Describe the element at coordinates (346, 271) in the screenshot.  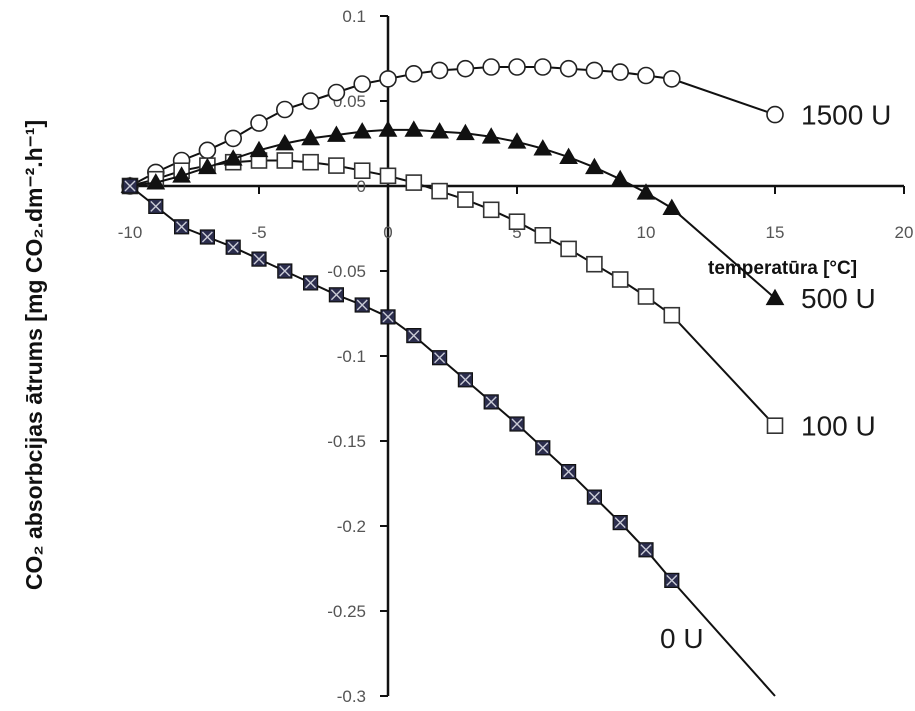
I see `y-tick-label: -0.05` at that location.